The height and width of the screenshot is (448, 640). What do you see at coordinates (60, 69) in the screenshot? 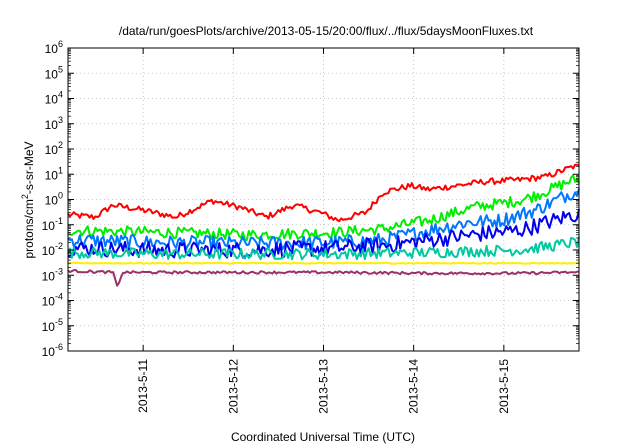
I see `y-tick-exponent: 5` at bounding box center [60, 69].